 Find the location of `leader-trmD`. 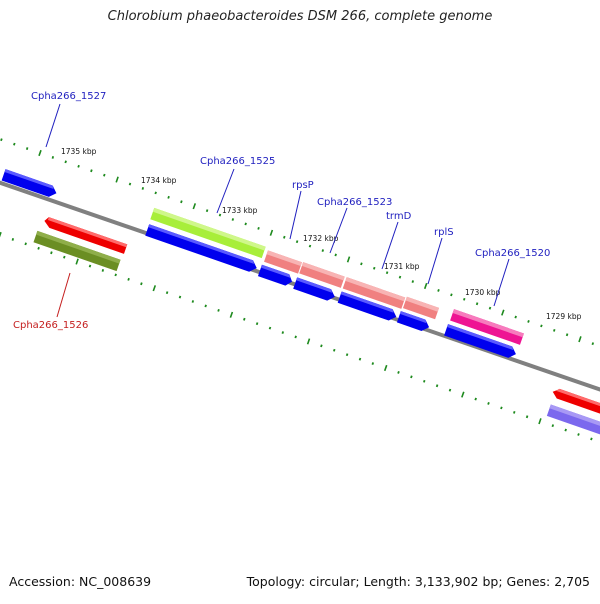

leader-trmD is located at coordinates (390, 245).